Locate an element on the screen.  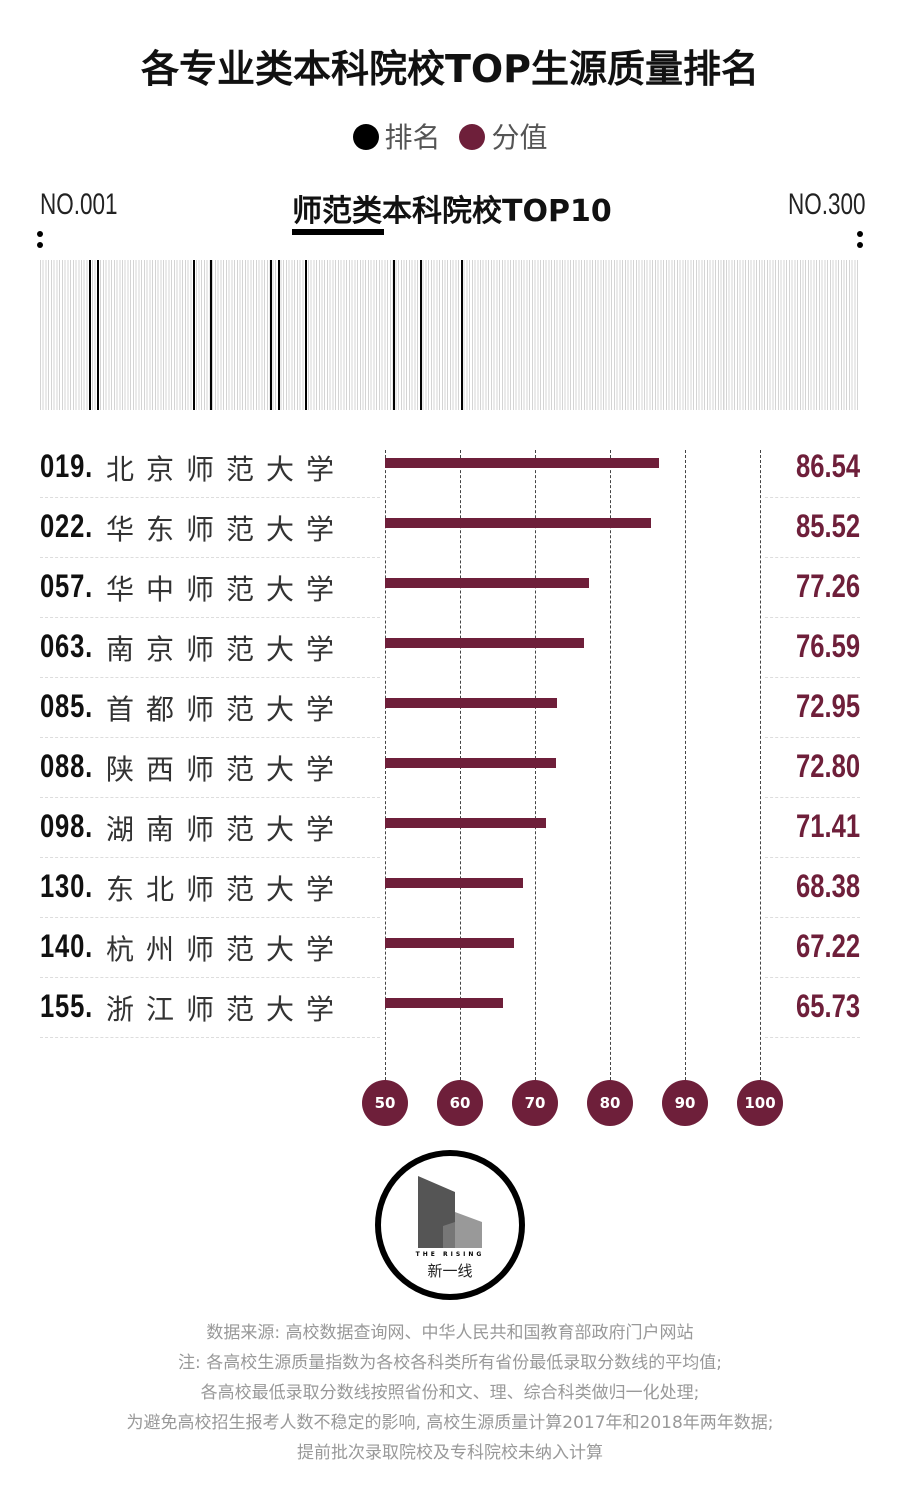
rank-barcode is located at coordinates (450, 335).